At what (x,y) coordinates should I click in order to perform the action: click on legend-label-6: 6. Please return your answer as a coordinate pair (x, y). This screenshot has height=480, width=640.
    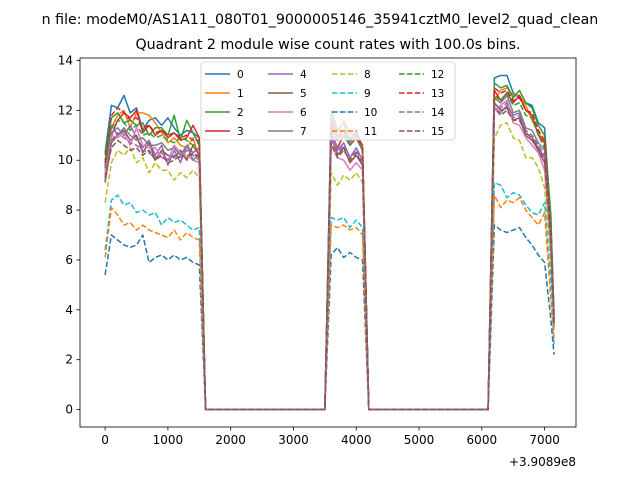
    Looking at the image, I should click on (303, 113).